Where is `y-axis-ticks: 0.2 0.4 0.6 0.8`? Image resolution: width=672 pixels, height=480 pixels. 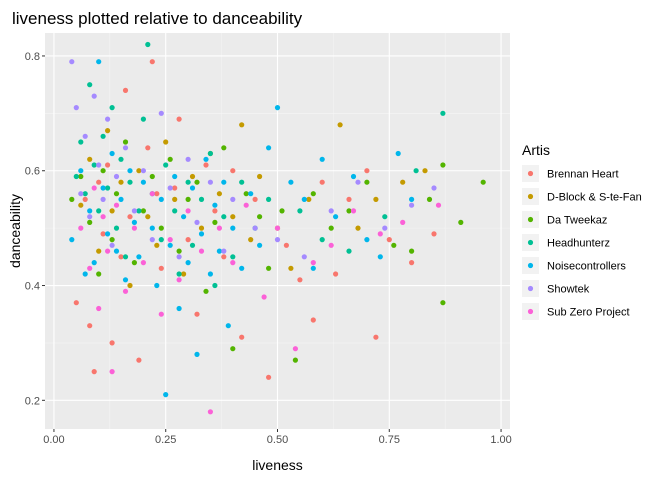
y-axis-ticks: 0.2 0.4 0.6 0.8 is located at coordinates (35, 229).